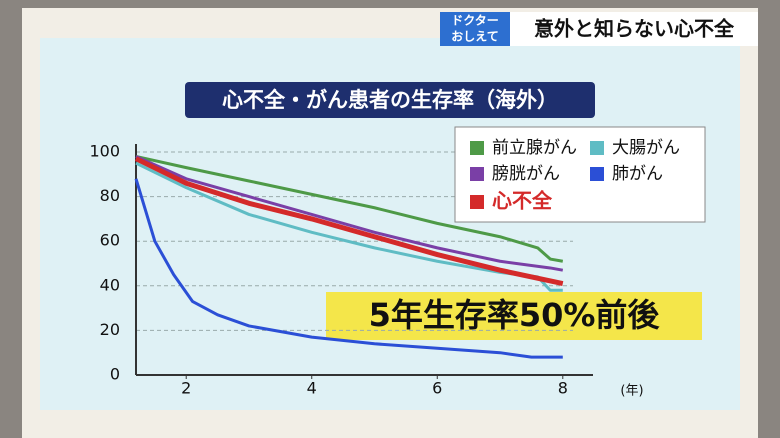 This screenshot has width=780, height=438. What do you see at coordinates (474, 37) in the screenshot?
I see `logo-bottom: おしえて` at bounding box center [474, 37].